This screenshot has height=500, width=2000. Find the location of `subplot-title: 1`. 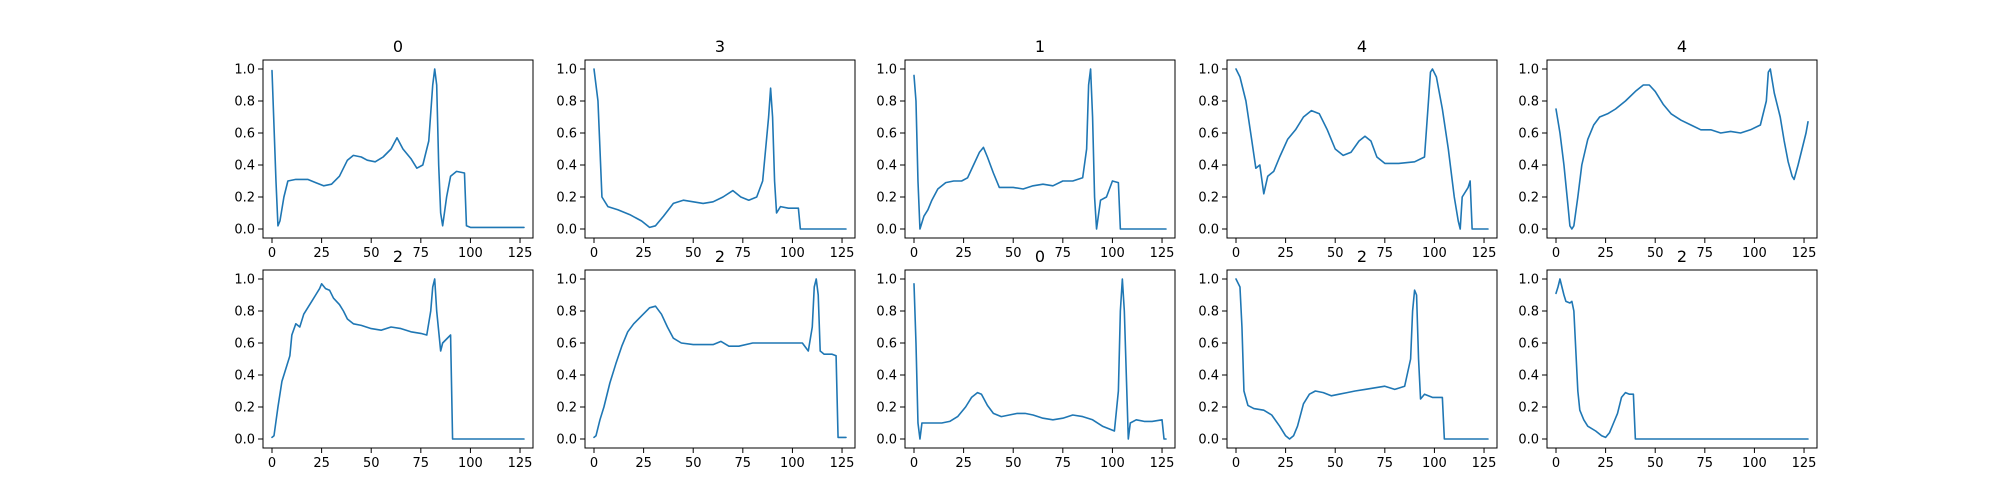

subplot-title: 1 is located at coordinates (1040, 46).